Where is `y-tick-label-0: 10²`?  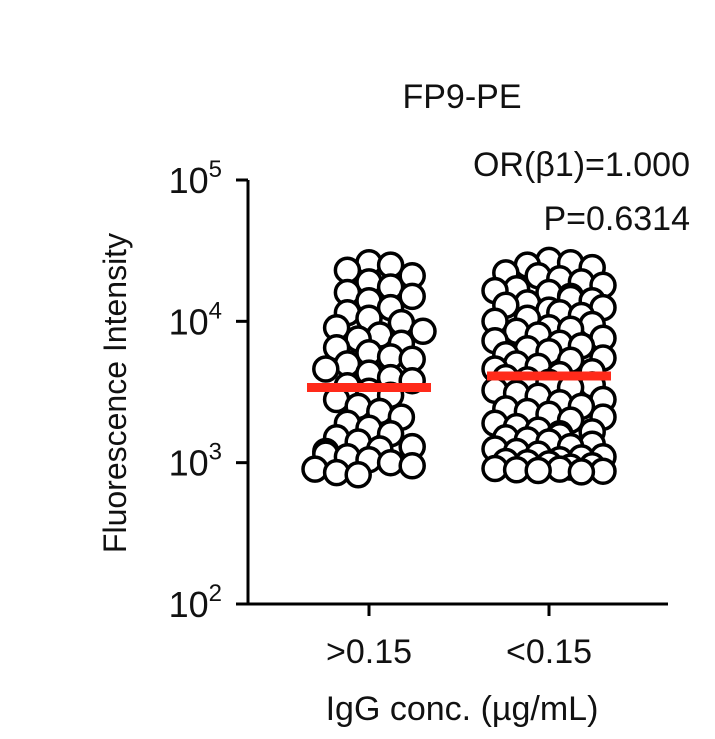 y-tick-label-0: 10² is located at coordinates (195, 602).